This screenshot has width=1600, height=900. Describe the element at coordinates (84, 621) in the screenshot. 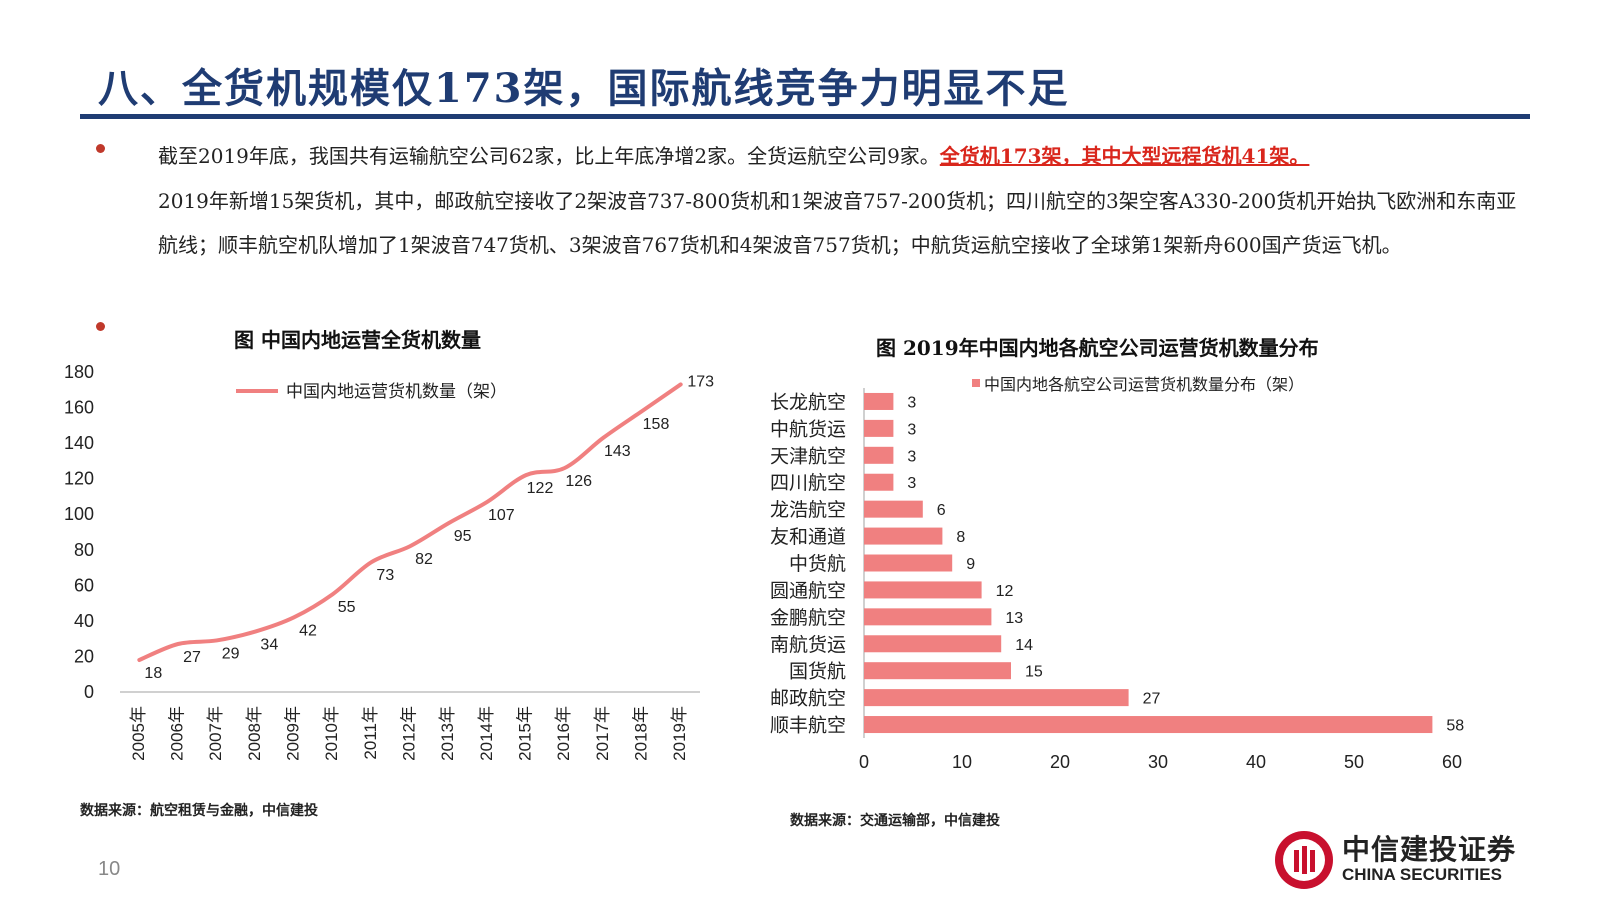

I see `y-tick-label: 40` at that location.